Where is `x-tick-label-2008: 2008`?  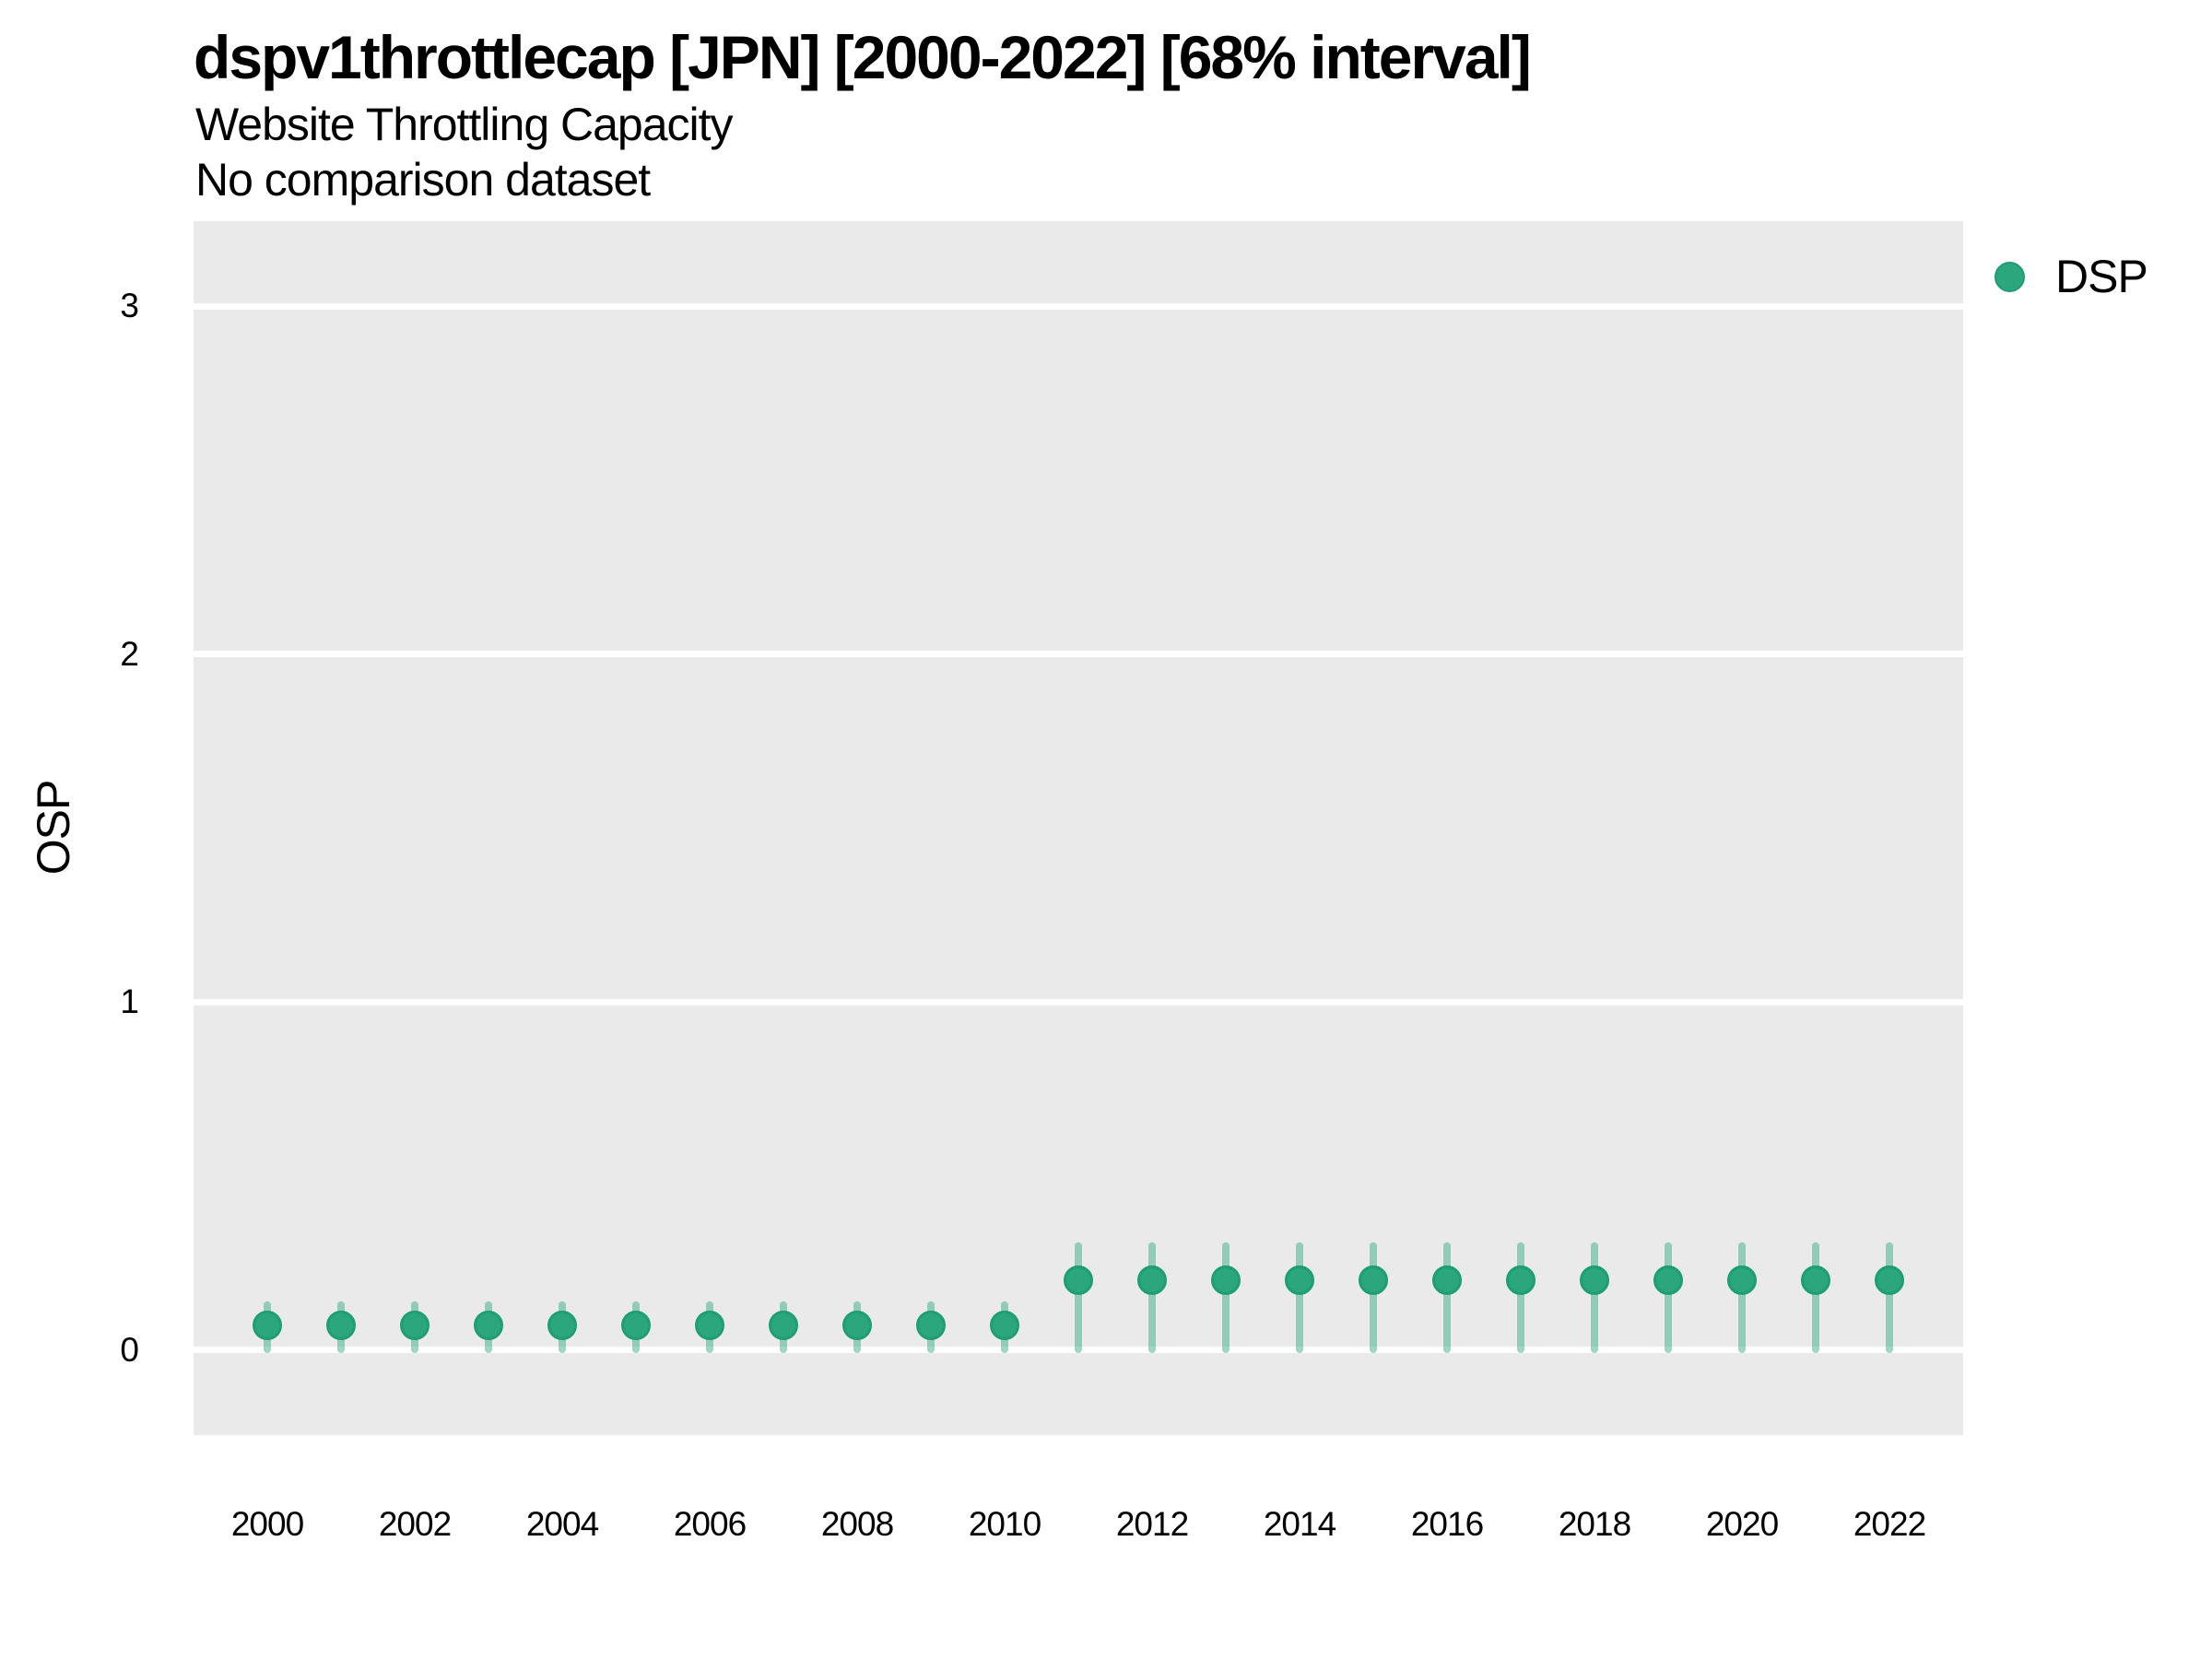
x-tick-label-2008: 2008 is located at coordinates (857, 1524).